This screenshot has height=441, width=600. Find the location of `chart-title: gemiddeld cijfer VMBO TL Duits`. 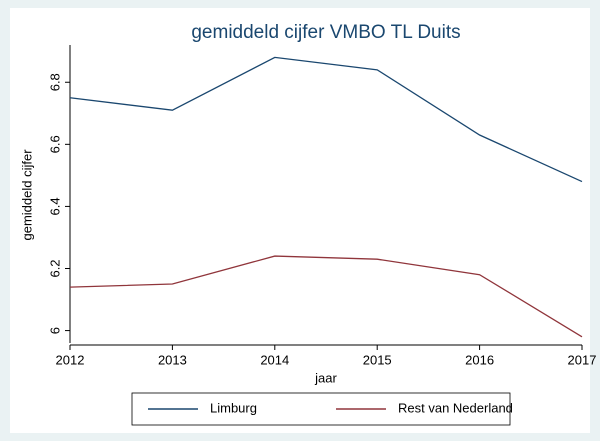

chart-title: gemiddeld cijfer VMBO TL Duits is located at coordinates (325, 32).